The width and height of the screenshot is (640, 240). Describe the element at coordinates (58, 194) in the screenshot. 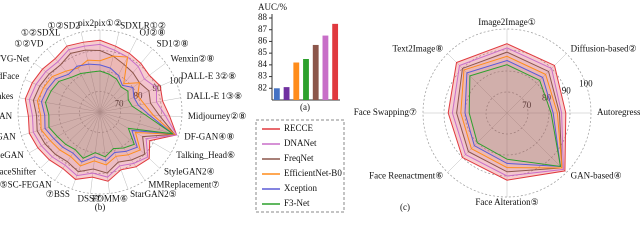

I see `axis-label: ⑦BSS` at that location.